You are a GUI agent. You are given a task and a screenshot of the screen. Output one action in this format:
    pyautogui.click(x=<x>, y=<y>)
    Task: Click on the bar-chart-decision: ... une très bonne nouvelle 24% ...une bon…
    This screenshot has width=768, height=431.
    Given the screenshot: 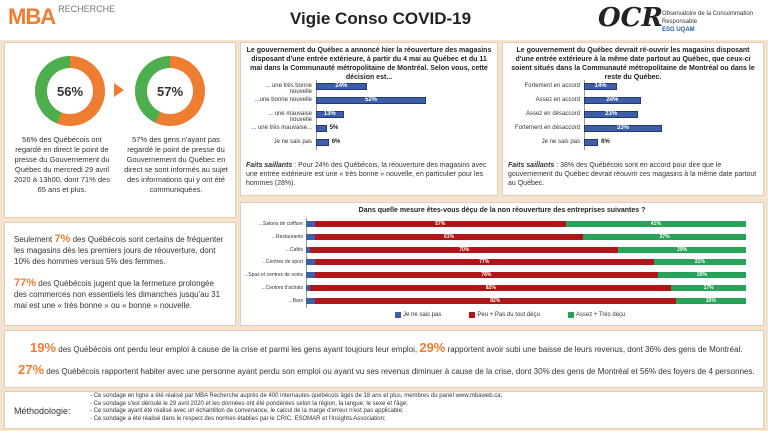 What is the action you would take?
    pyautogui.click(x=369, y=116)
    